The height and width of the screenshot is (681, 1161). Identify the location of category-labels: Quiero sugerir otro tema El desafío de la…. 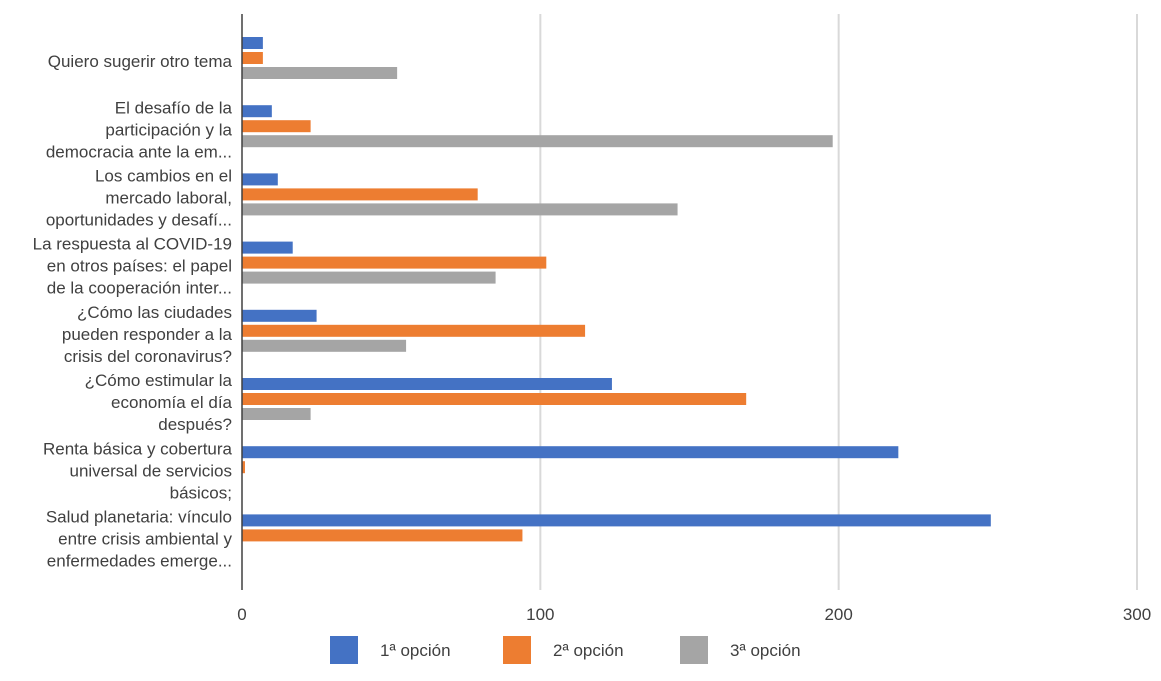
(133, 311).